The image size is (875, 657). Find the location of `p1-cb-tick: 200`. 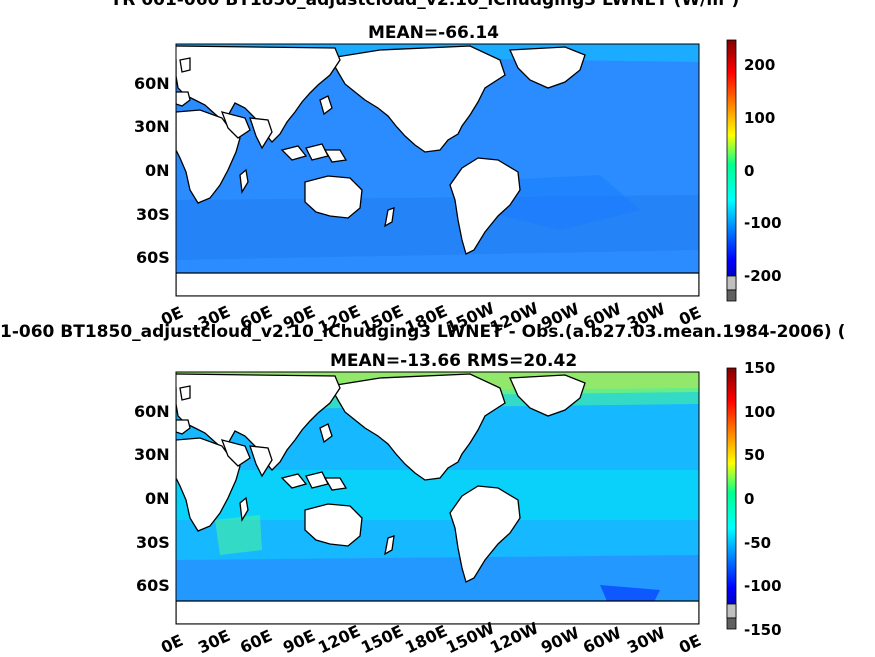

p1-cb-tick: 200 is located at coordinates (760, 65).